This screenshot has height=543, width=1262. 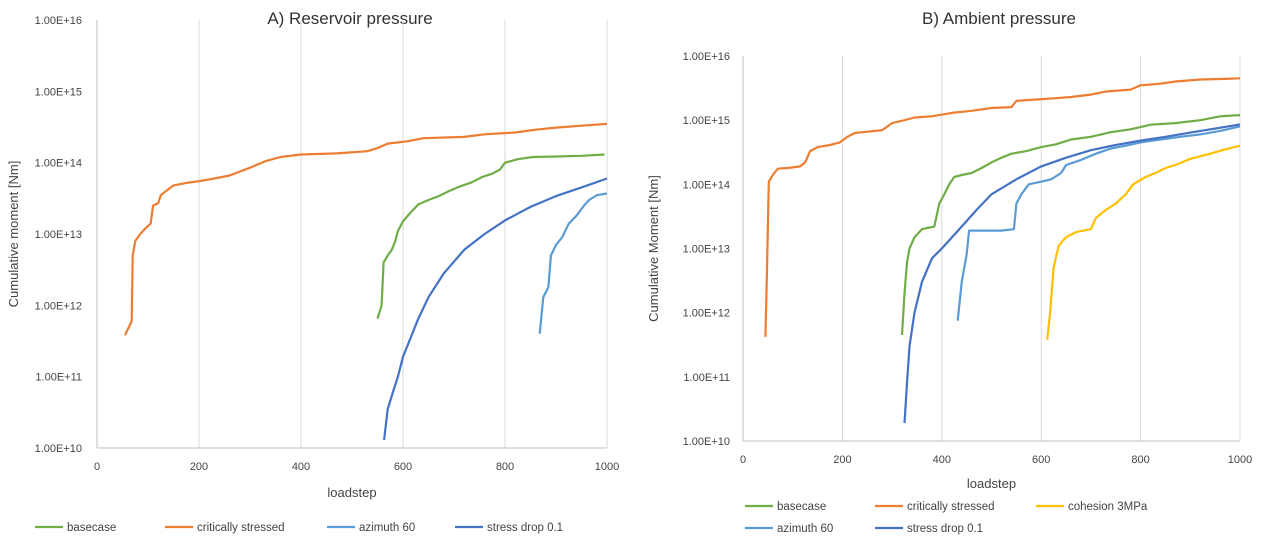 I want to click on chart-title: B) Ambient pressure, so click(x=999, y=18).